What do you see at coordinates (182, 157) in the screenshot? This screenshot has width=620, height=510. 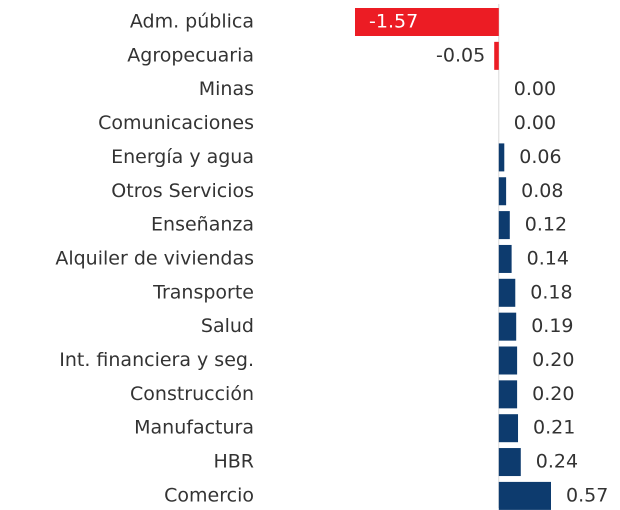 I see `category-label: Energía y agua` at bounding box center [182, 157].